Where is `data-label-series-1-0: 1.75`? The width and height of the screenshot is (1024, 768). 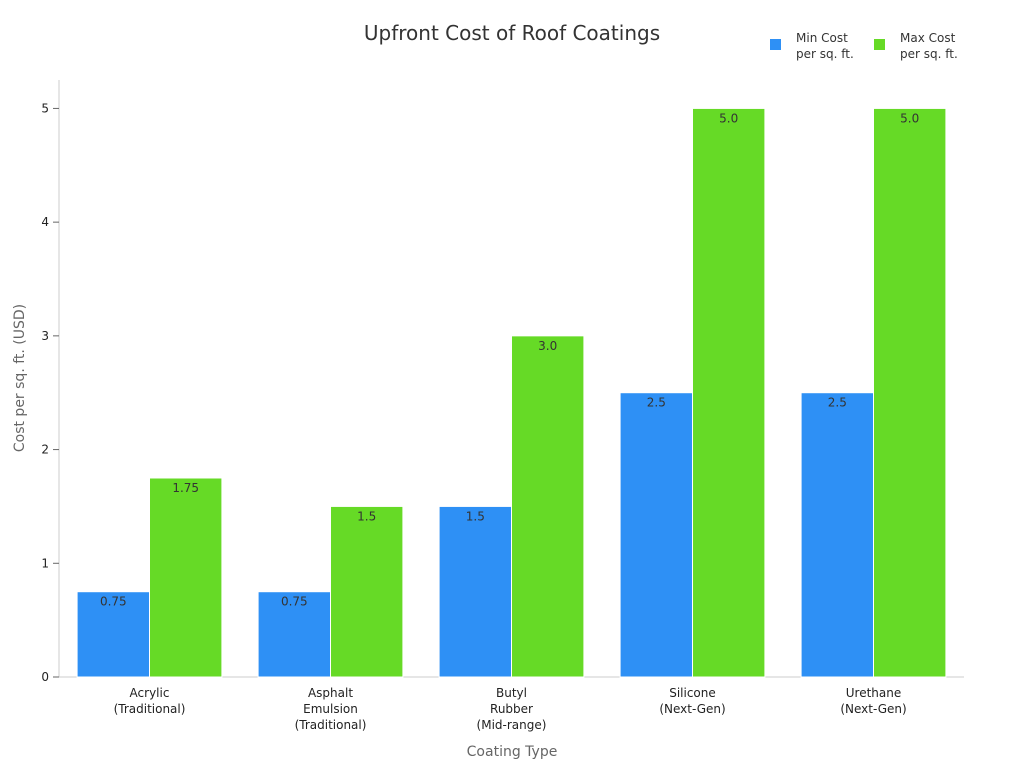 data-label-series-1-0: 1.75 is located at coordinates (185, 488).